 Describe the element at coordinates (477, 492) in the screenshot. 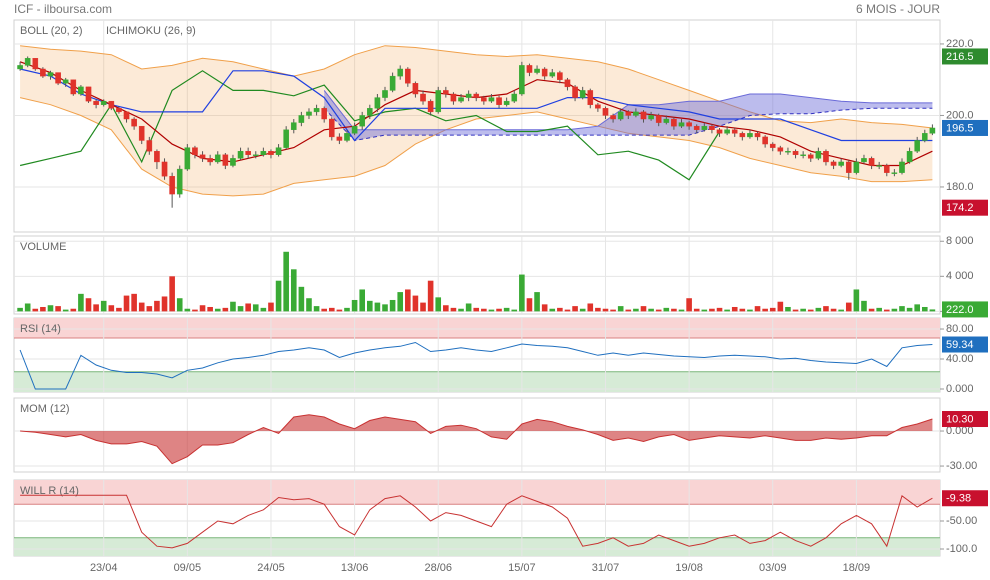

I see `overbought-zone` at that location.